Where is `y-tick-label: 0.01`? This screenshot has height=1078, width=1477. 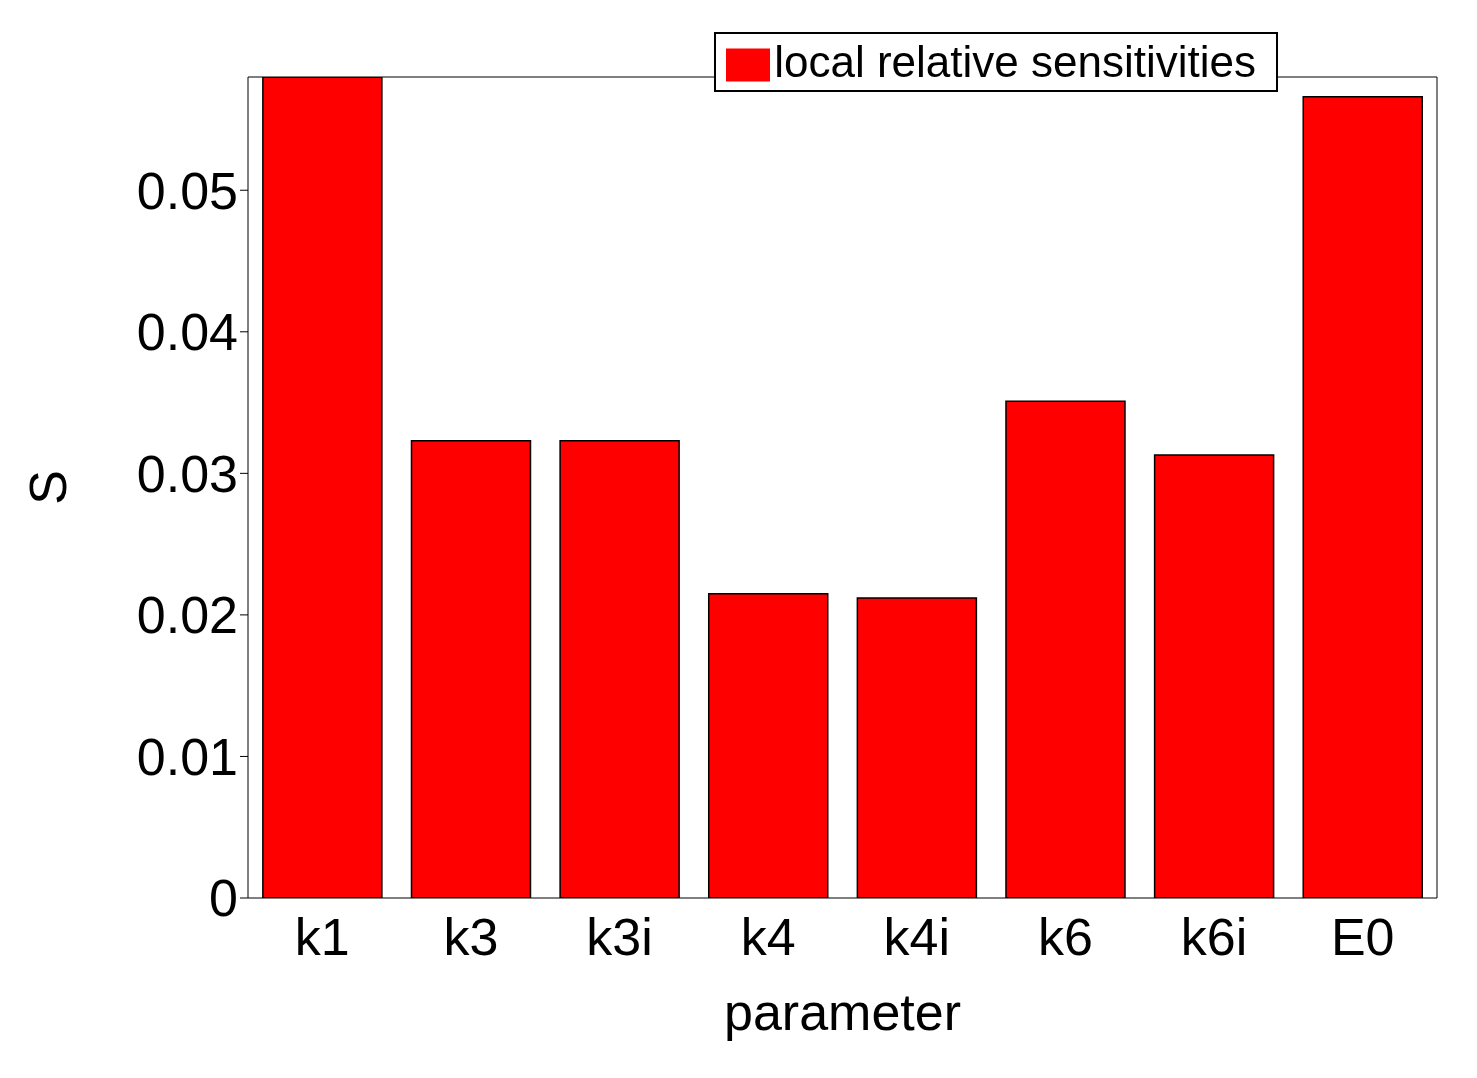 y-tick-label: 0.01 is located at coordinates (187, 756).